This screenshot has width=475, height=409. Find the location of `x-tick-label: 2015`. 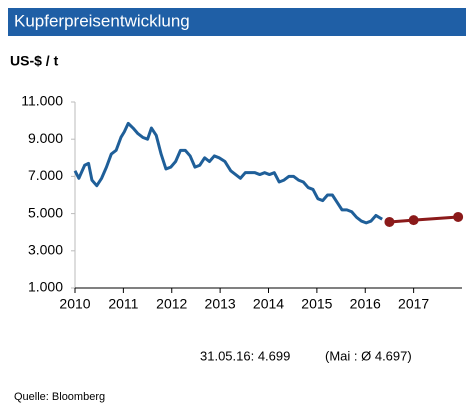

x-tick-label: 2015 is located at coordinates (316, 304).